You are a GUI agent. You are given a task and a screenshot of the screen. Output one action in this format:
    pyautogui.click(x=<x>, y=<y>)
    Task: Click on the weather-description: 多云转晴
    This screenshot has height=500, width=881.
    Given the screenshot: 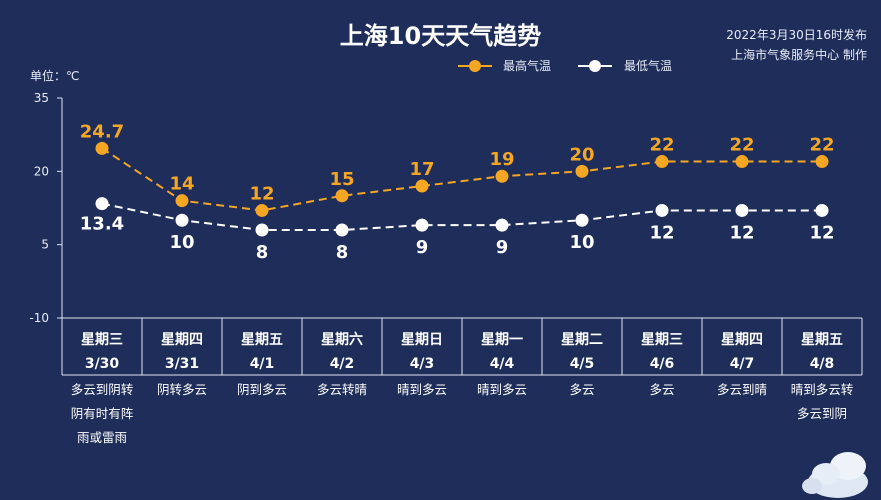 What is the action you would take?
    pyautogui.click(x=342, y=389)
    